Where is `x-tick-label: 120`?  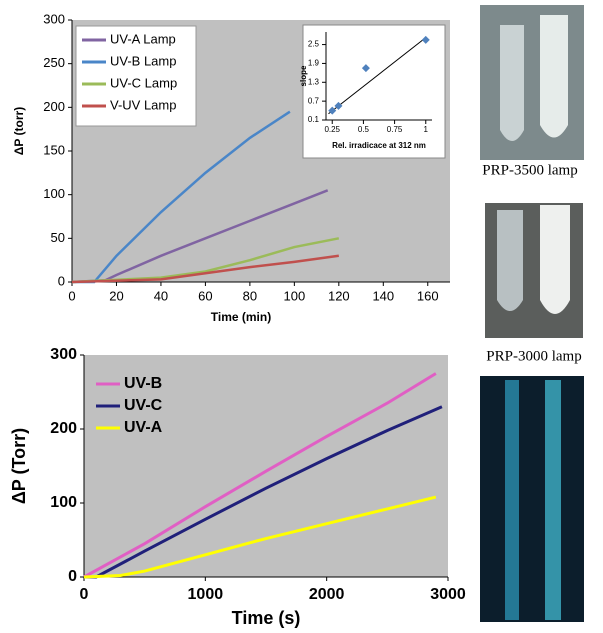 x-tick-label: 120 is located at coordinates (339, 295).